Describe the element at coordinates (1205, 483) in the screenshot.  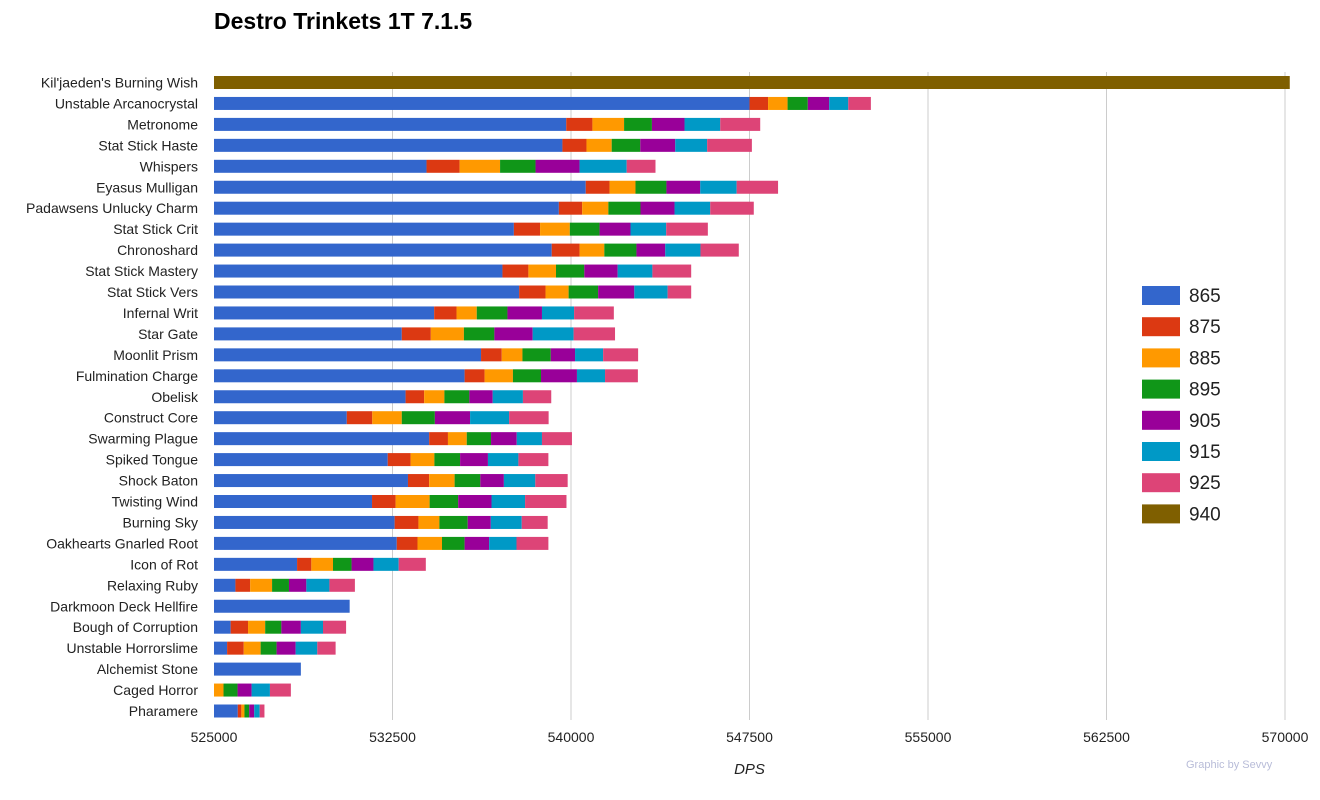
I see `legend-label-925: 925` at that location.